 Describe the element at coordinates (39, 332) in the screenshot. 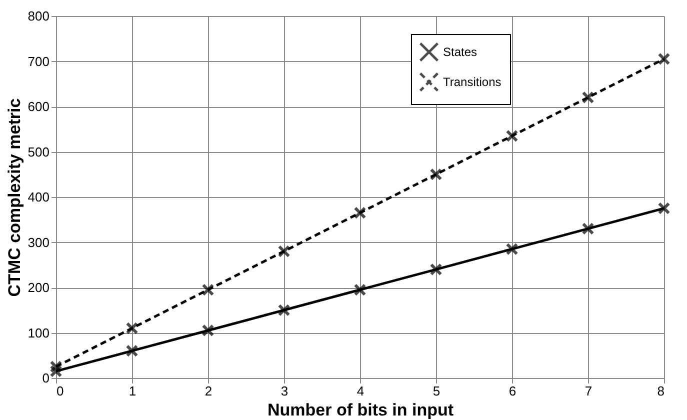

I see `y-tick-label: 100` at that location.